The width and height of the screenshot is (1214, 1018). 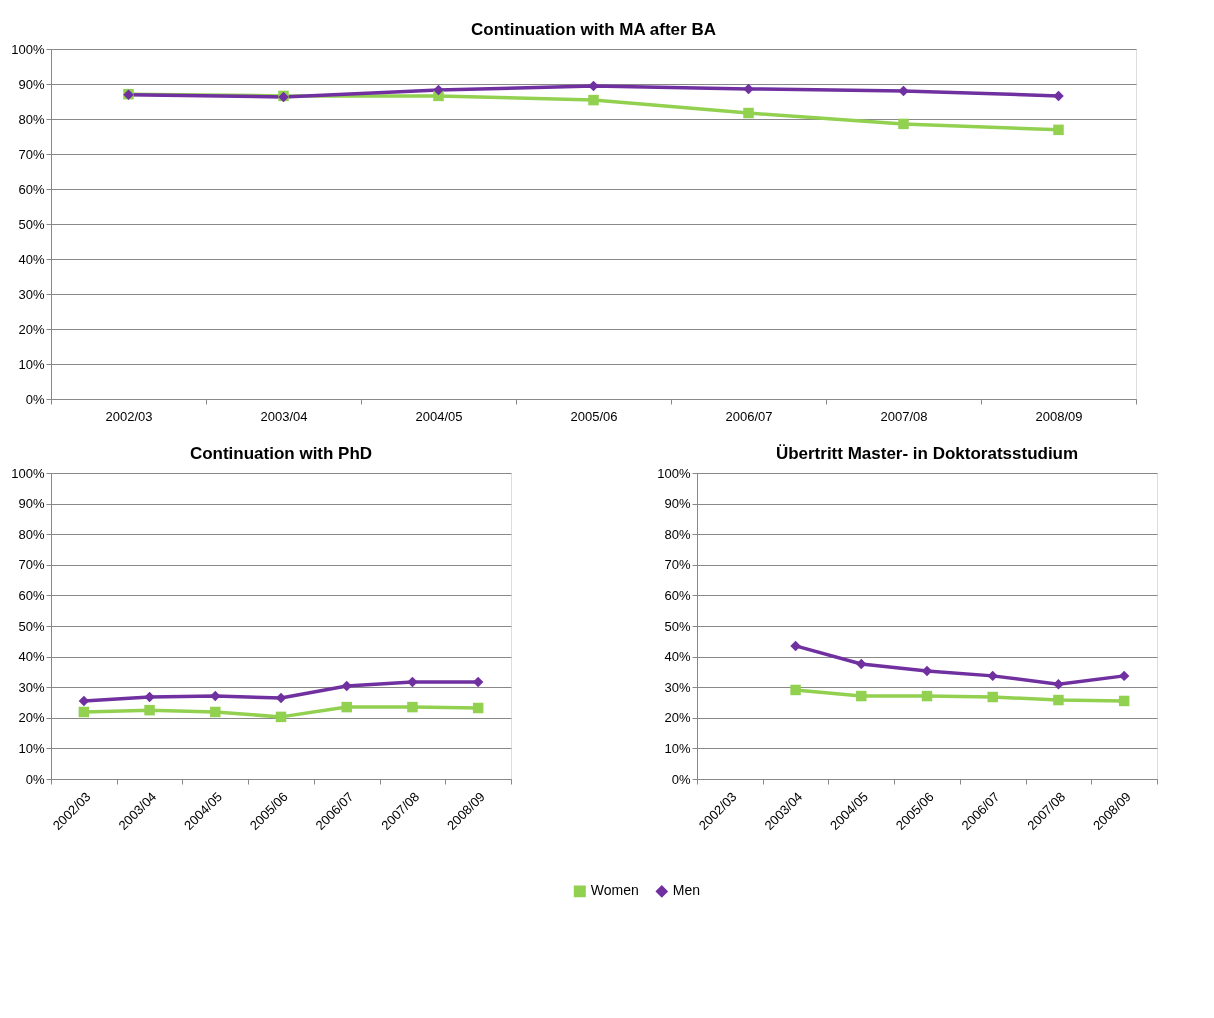 What do you see at coordinates (1059, 416) in the screenshot?
I see `x-tick-label: 2008/09` at bounding box center [1059, 416].